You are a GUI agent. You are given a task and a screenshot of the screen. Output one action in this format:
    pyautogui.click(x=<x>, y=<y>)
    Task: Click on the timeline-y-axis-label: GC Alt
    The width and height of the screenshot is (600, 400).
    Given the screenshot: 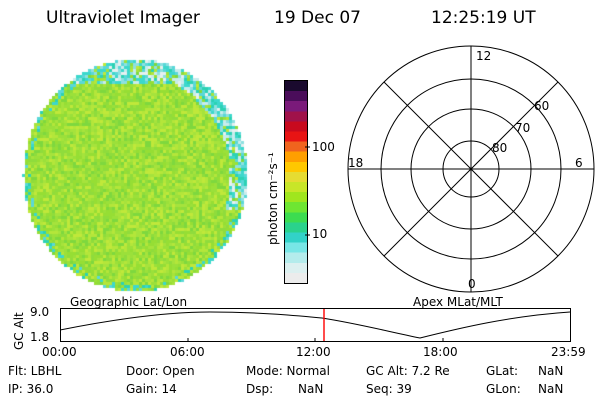 What is the action you would take?
    pyautogui.click(x=19, y=331)
    